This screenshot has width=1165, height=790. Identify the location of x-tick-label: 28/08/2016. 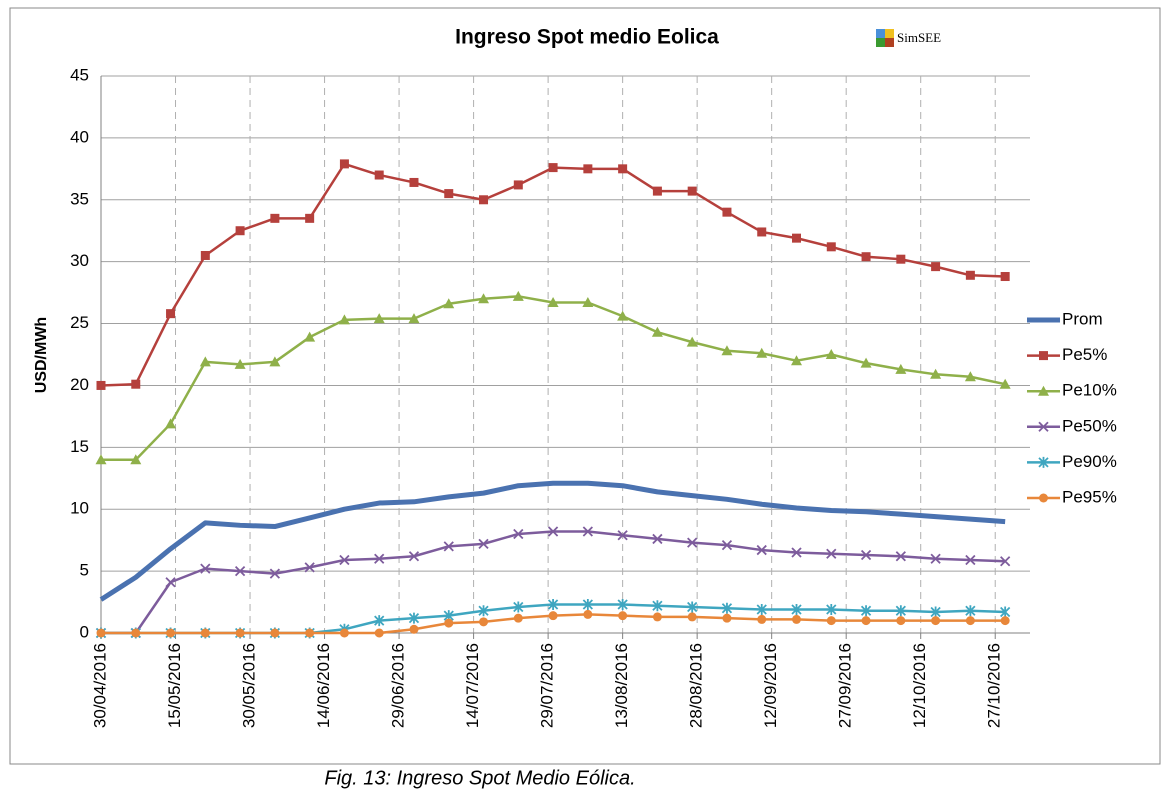
(696, 685).